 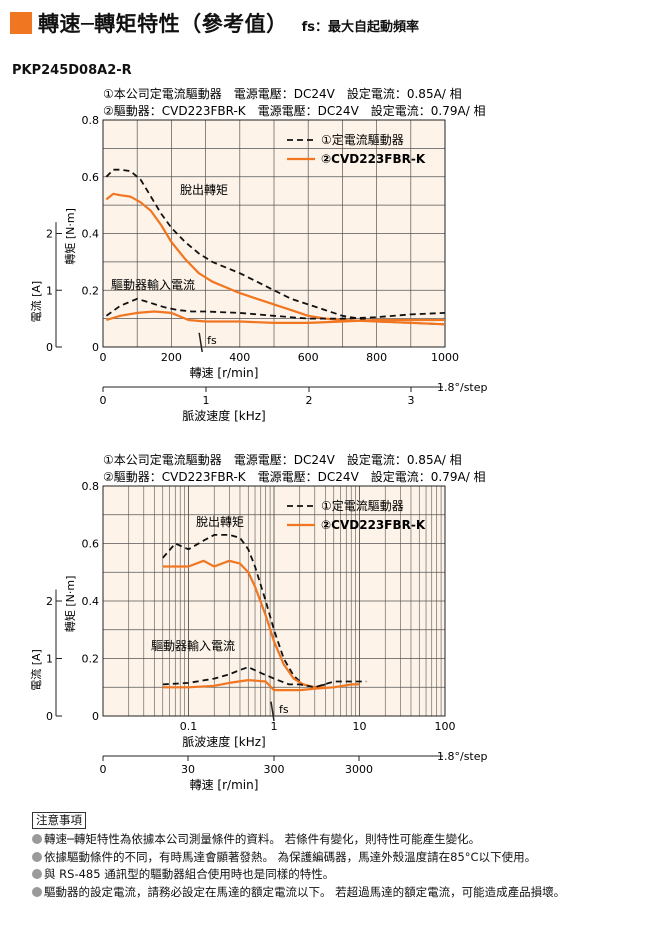 What do you see at coordinates (445, 726) in the screenshot?
I see `x-tick-label: 100` at bounding box center [445, 726].